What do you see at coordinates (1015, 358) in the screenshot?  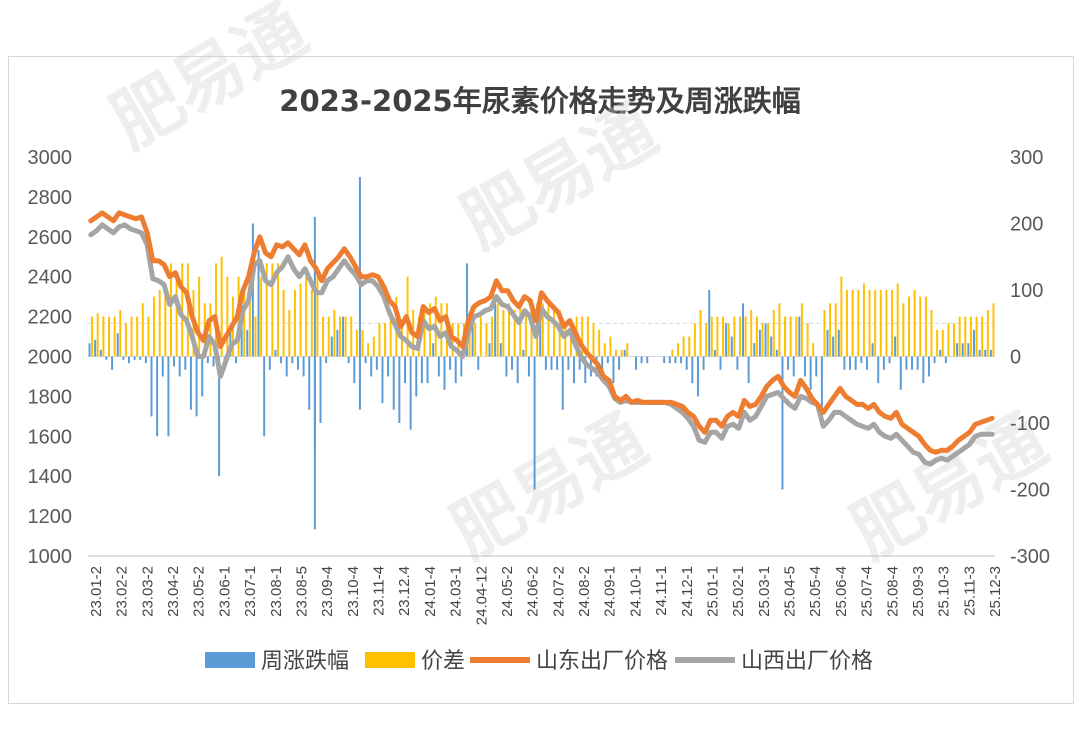 I see `y-right-tick-label: 0` at bounding box center [1015, 358].